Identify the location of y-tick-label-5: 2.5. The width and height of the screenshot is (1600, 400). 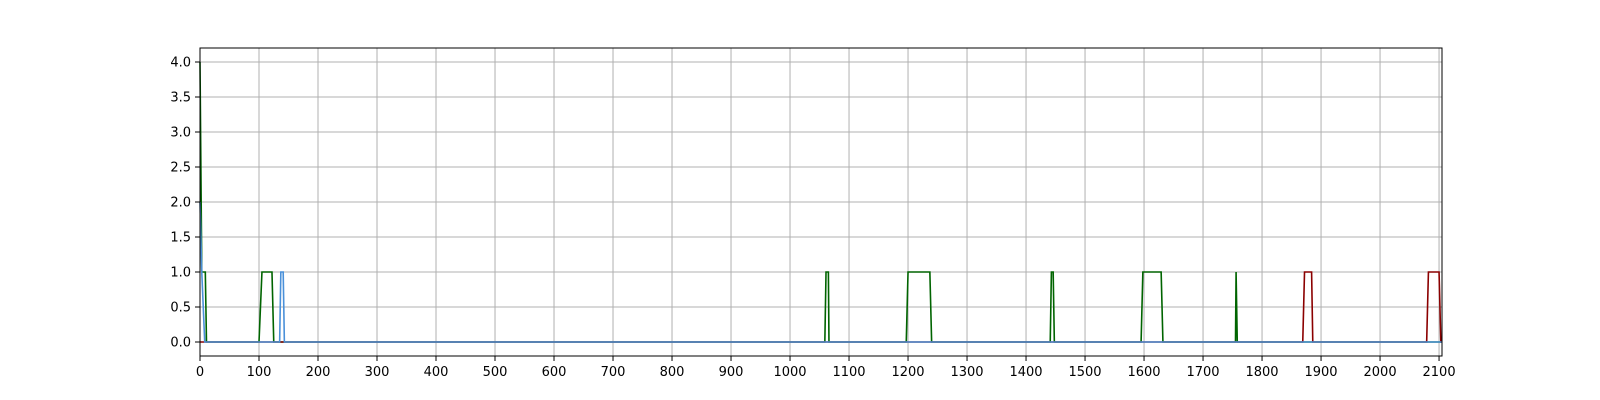
(180, 168).